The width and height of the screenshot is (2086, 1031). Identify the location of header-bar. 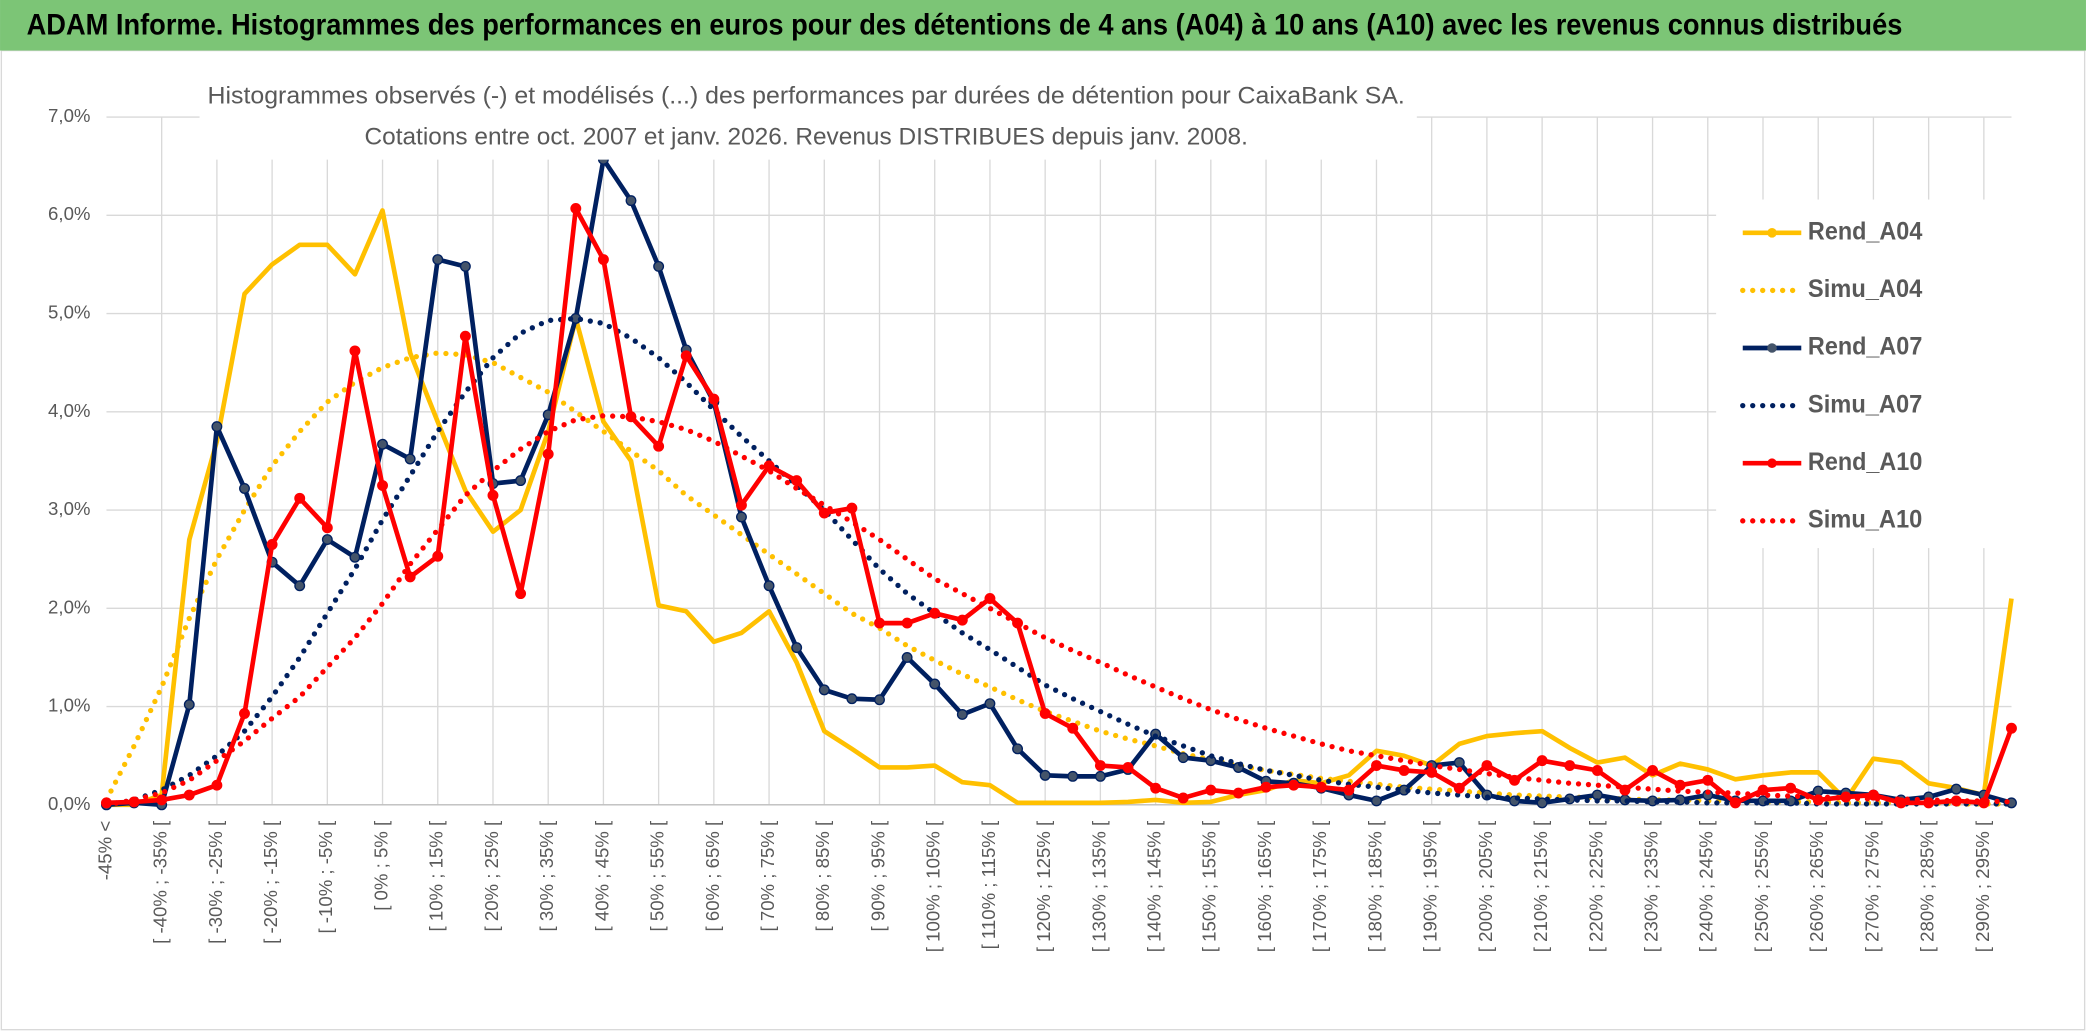
(1043, 25).